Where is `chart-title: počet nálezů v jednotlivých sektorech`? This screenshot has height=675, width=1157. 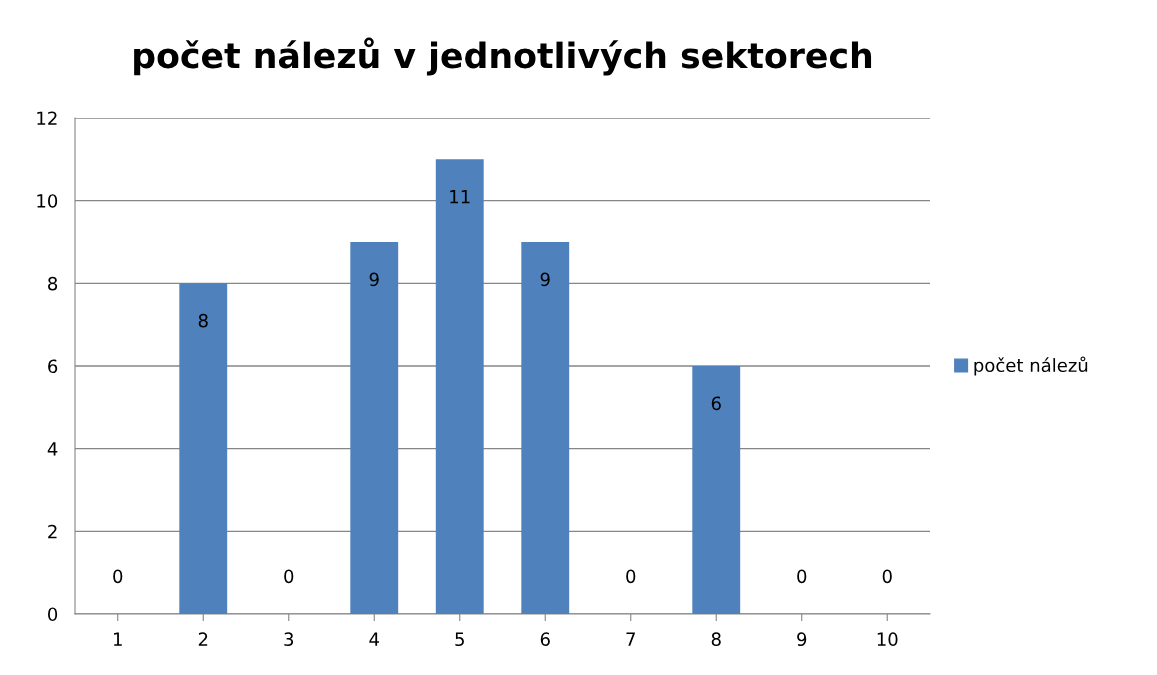
chart-title: počet nálezů v jednotlivých sektorech is located at coordinates (503, 56).